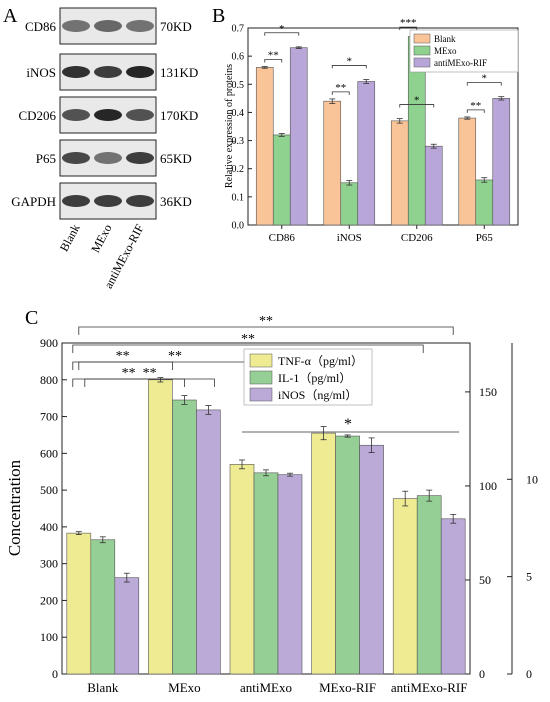  I want to click on molecular-weight-label: 170KD, so click(179, 115).